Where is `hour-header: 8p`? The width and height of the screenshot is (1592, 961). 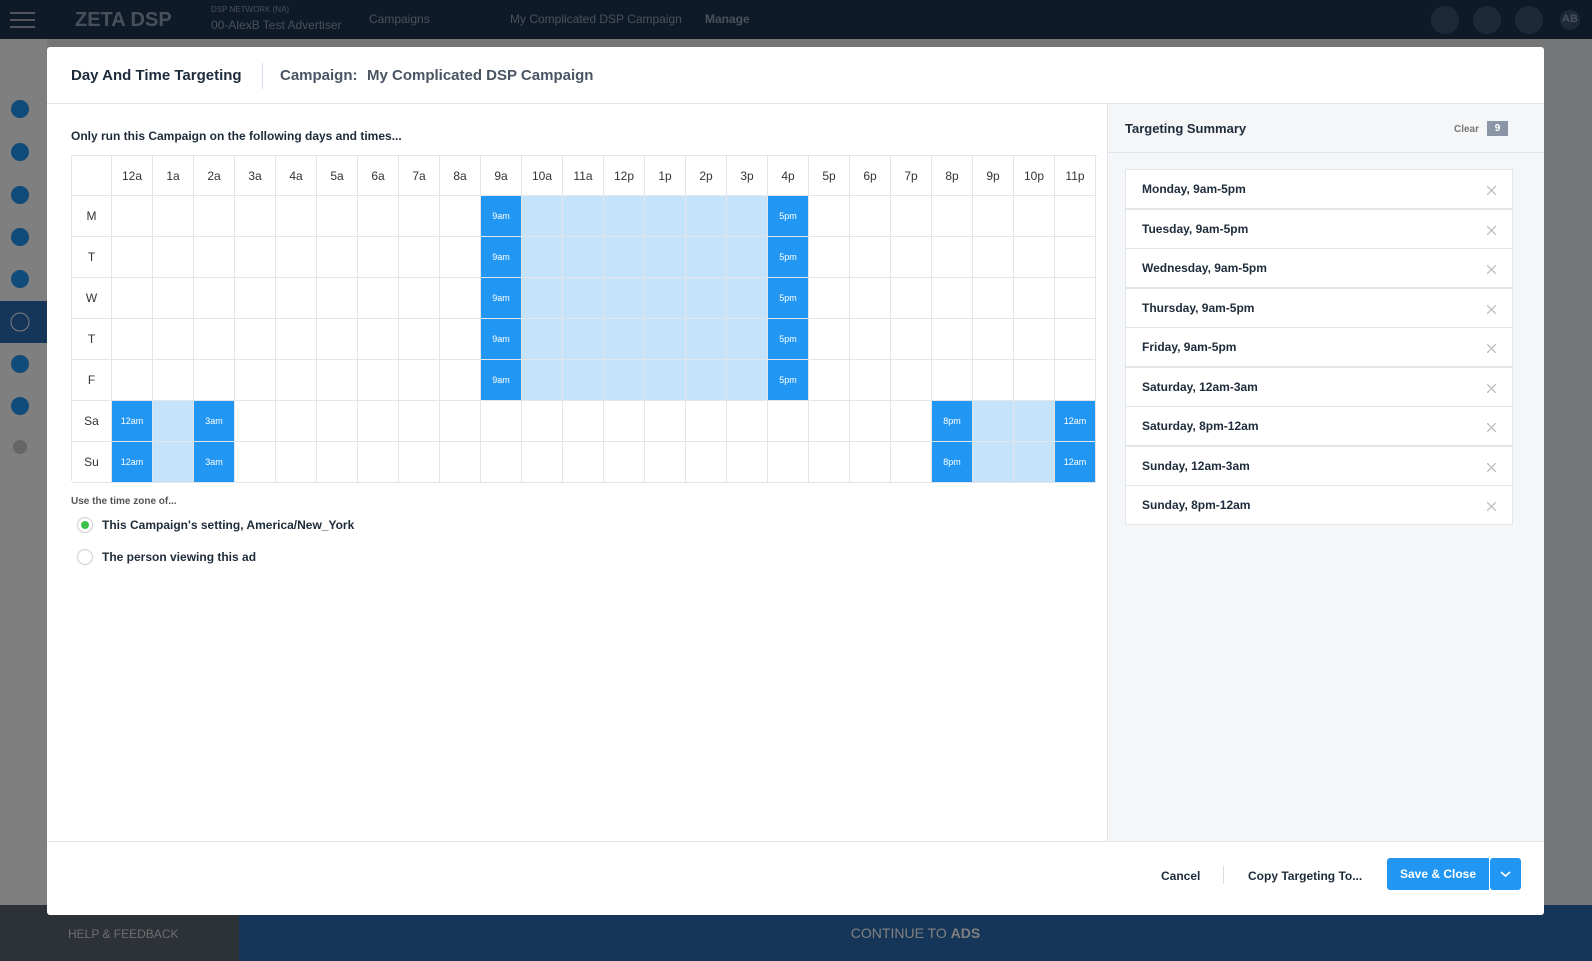
hour-header: 8p is located at coordinates (952, 176).